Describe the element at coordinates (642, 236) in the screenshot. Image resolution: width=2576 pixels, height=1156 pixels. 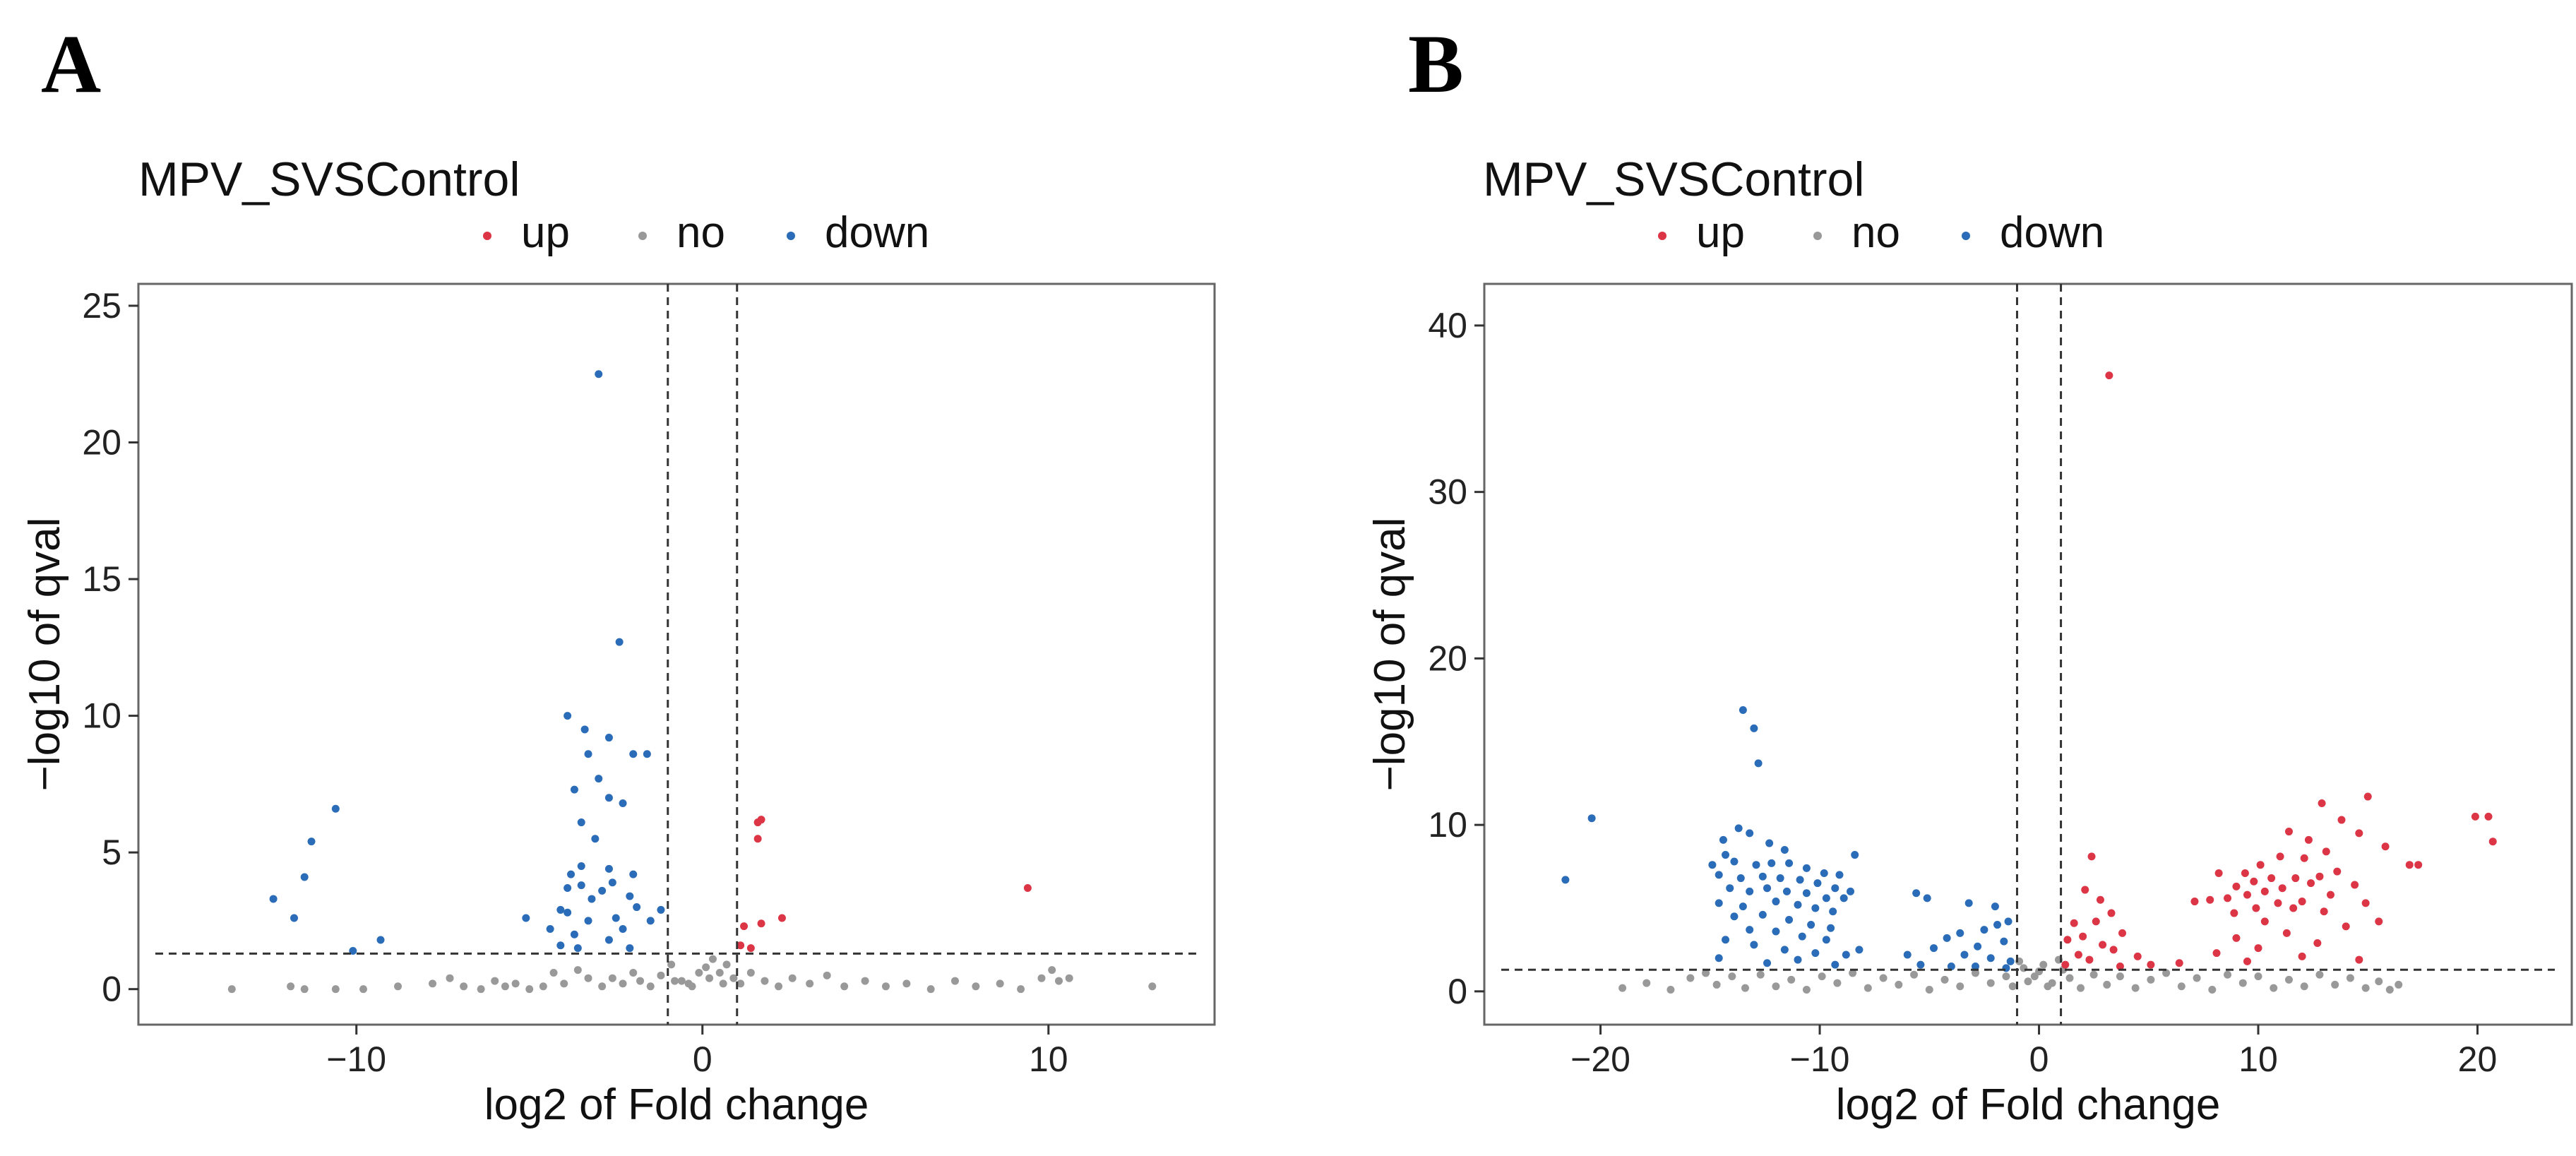
I see `legend-swatch-no` at that location.